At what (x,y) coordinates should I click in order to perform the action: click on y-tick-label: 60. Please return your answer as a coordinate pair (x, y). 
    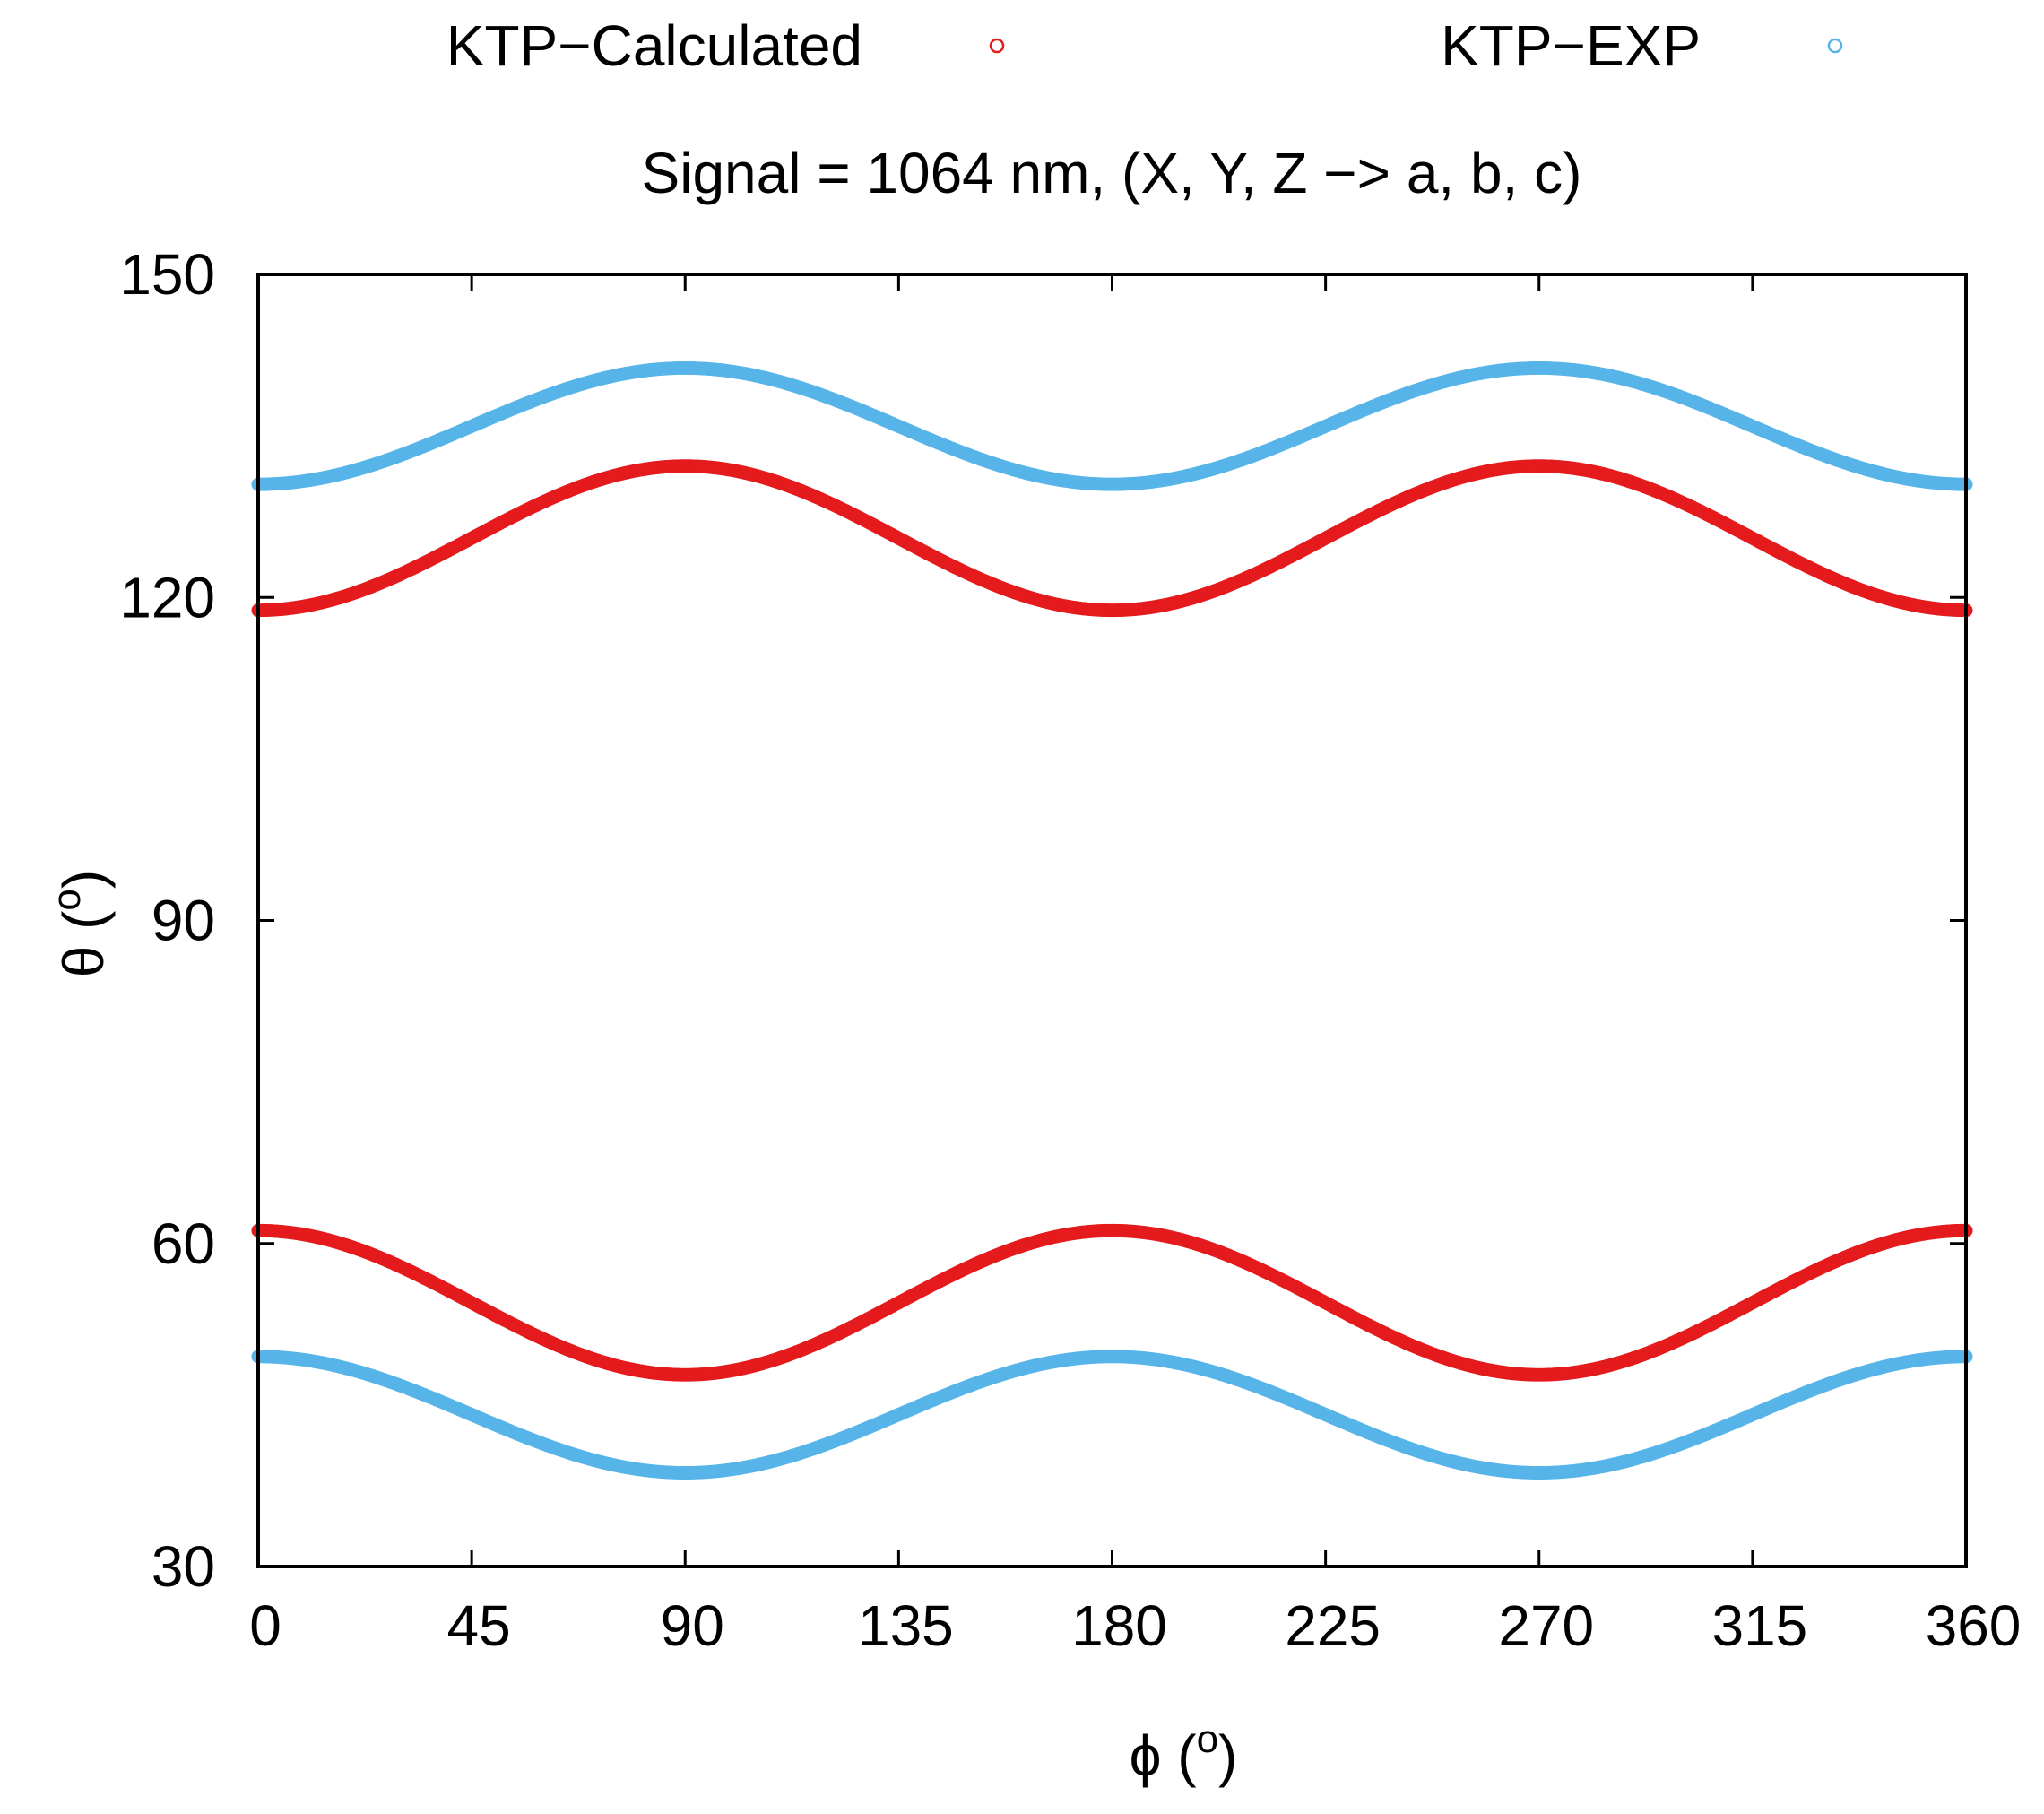
    Looking at the image, I should click on (183, 1243).